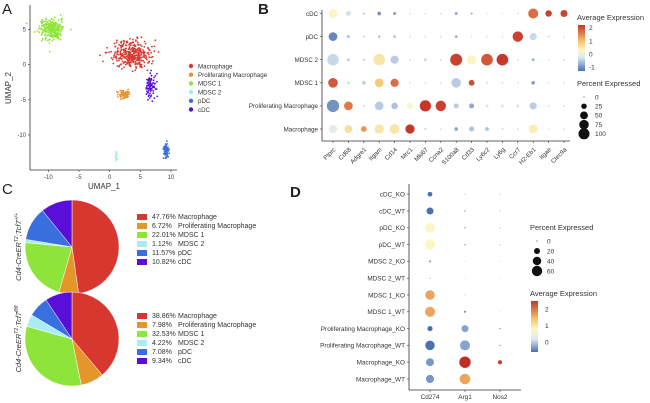 This screenshot has height=403, width=650. Describe the element at coordinates (164, 235) in the screenshot. I see `pie-legend-percent: 22.01%` at that location.